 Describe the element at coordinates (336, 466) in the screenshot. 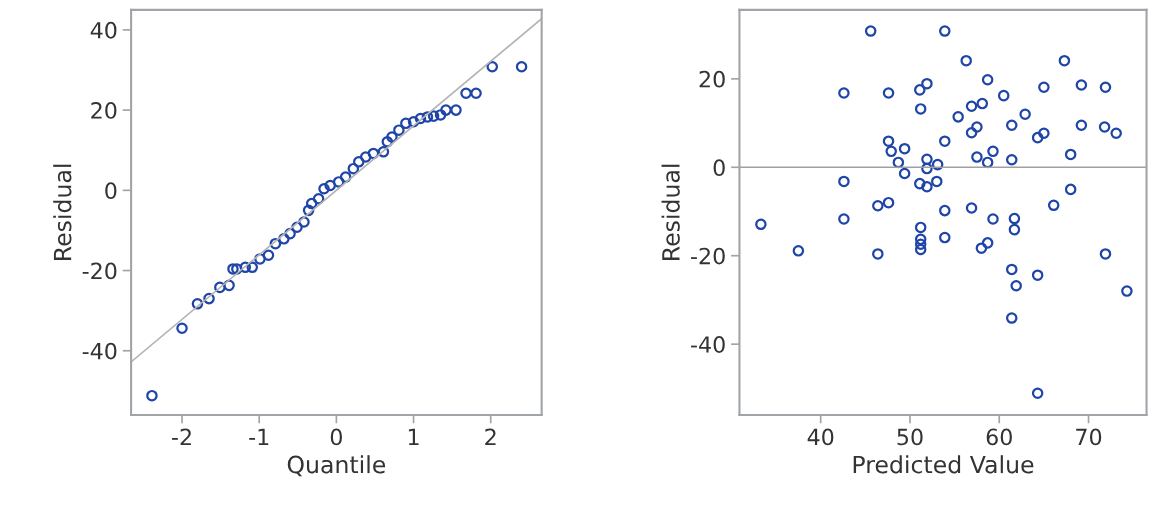

I see `x-axis-title: Quantile` at that location.